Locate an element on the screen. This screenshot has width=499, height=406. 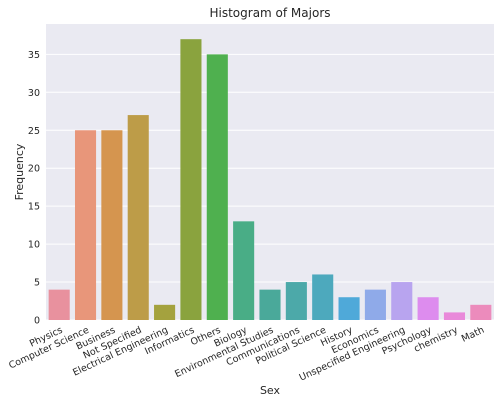
bar-unspecified-engineering is located at coordinates (402, 301).